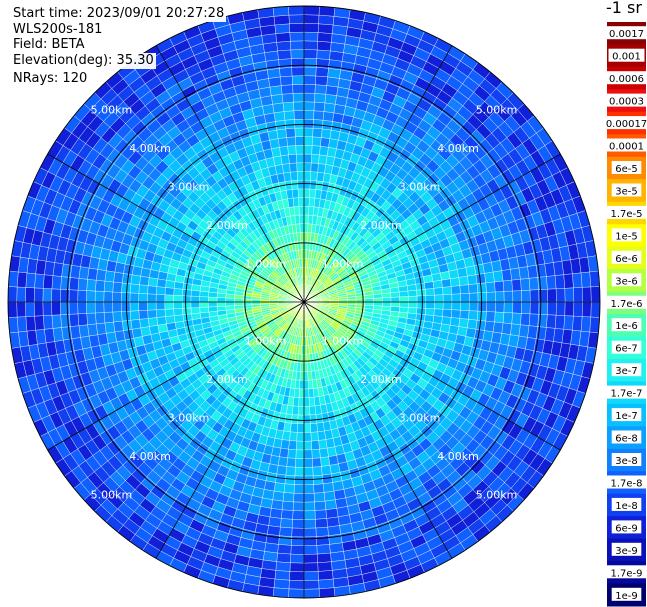  I want to click on colorbar-unit-label: -1 sr, so click(624, 8).